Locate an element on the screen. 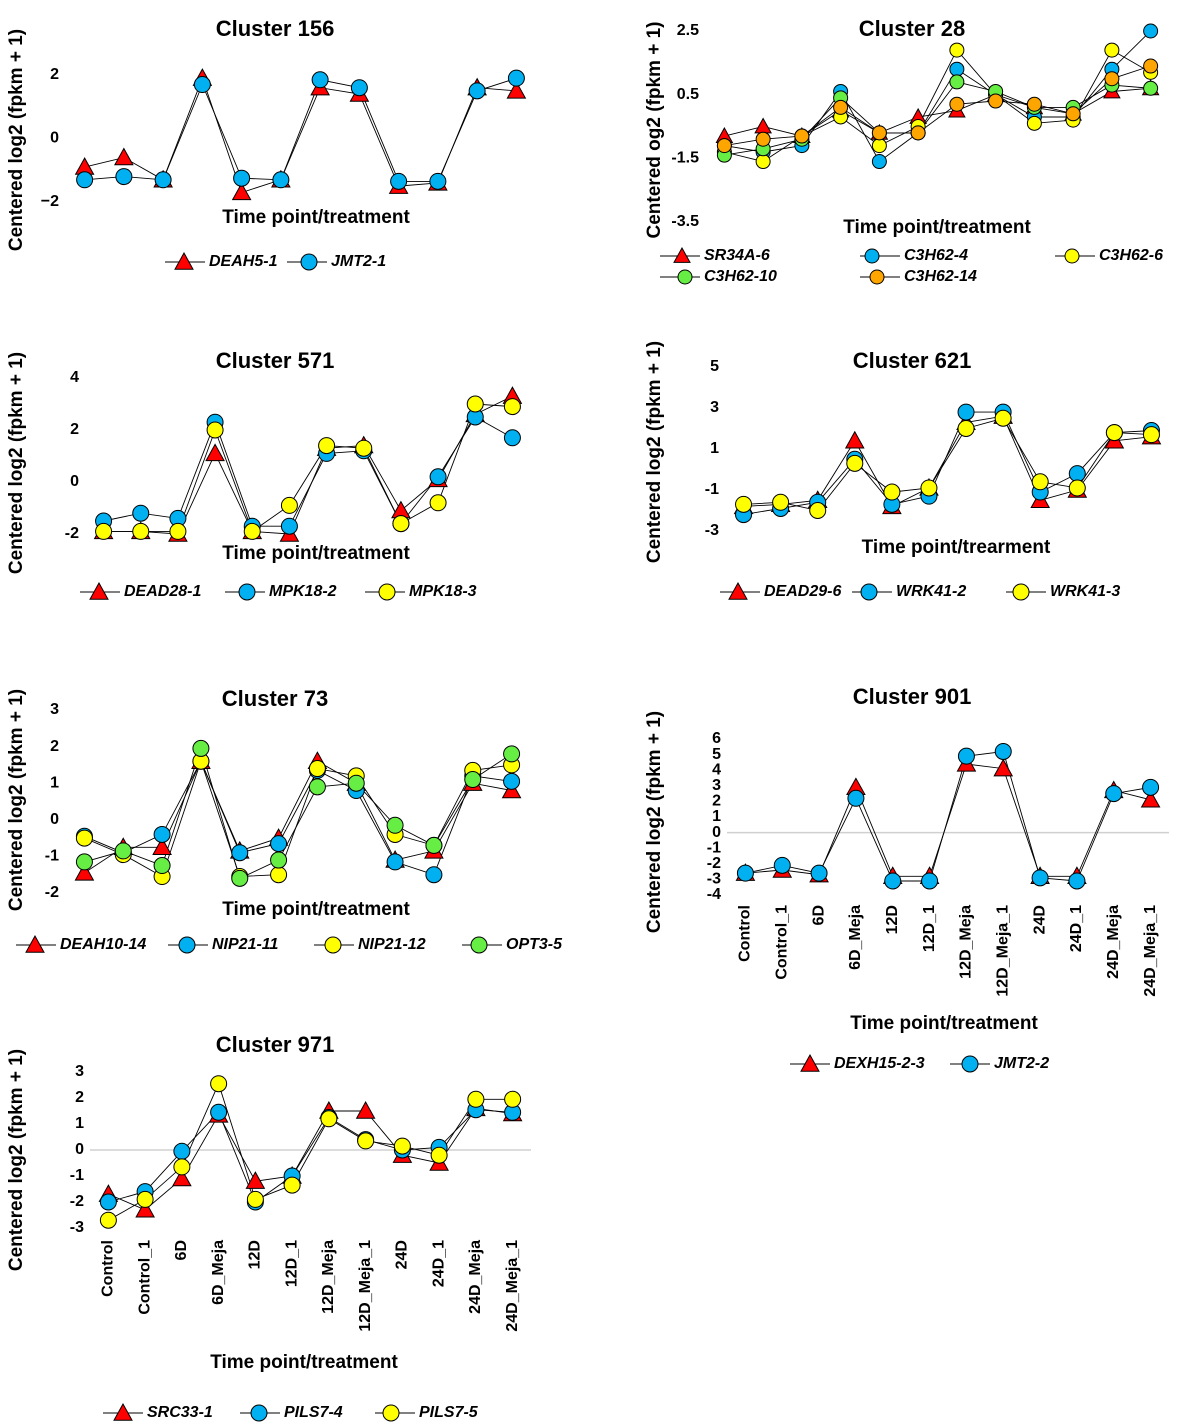 The image size is (1195, 1426). y-tick-label: -3 is located at coordinates (714, 879).